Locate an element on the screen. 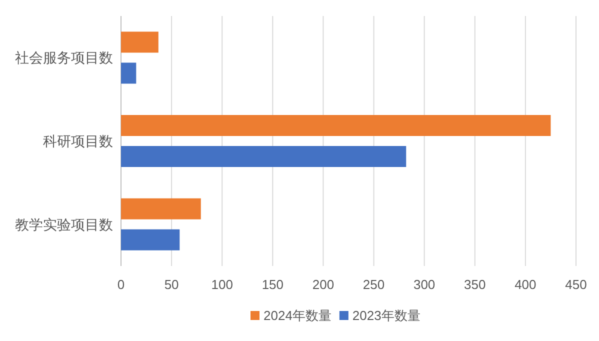 The width and height of the screenshot is (599, 341). x-tick-label: 50 is located at coordinates (171, 284).